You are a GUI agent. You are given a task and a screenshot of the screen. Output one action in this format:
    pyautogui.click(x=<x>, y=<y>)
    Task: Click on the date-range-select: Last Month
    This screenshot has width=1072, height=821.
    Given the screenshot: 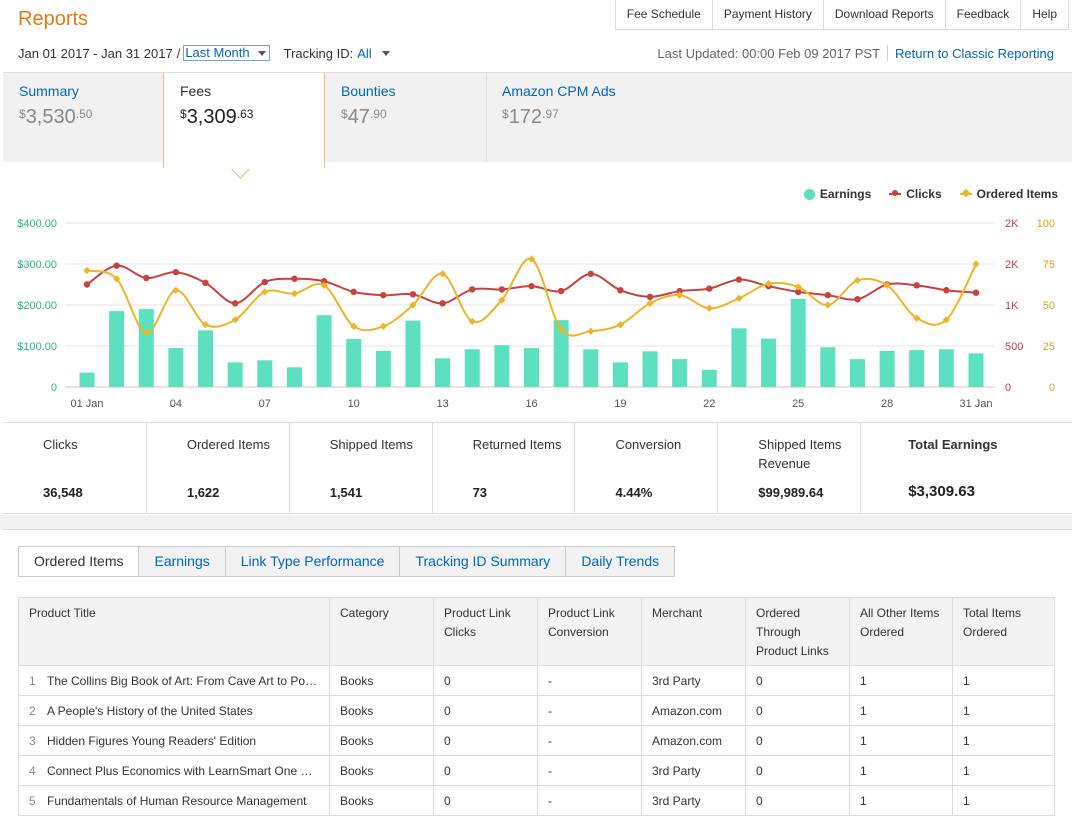 What is the action you would take?
    pyautogui.click(x=226, y=53)
    